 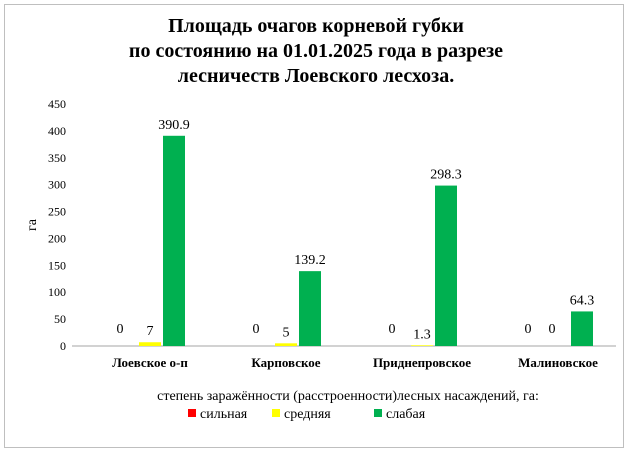 I want to click on y-tick-label: 450, so click(x=57, y=104).